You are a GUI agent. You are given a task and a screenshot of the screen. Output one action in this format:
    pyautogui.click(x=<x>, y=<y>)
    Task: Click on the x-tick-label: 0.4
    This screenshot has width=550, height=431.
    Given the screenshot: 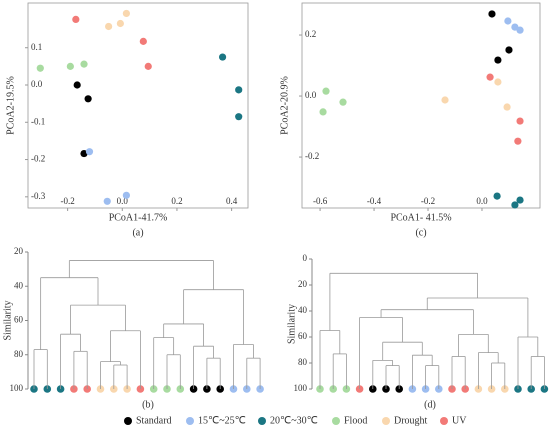 What is the action you would take?
    pyautogui.click(x=232, y=201)
    